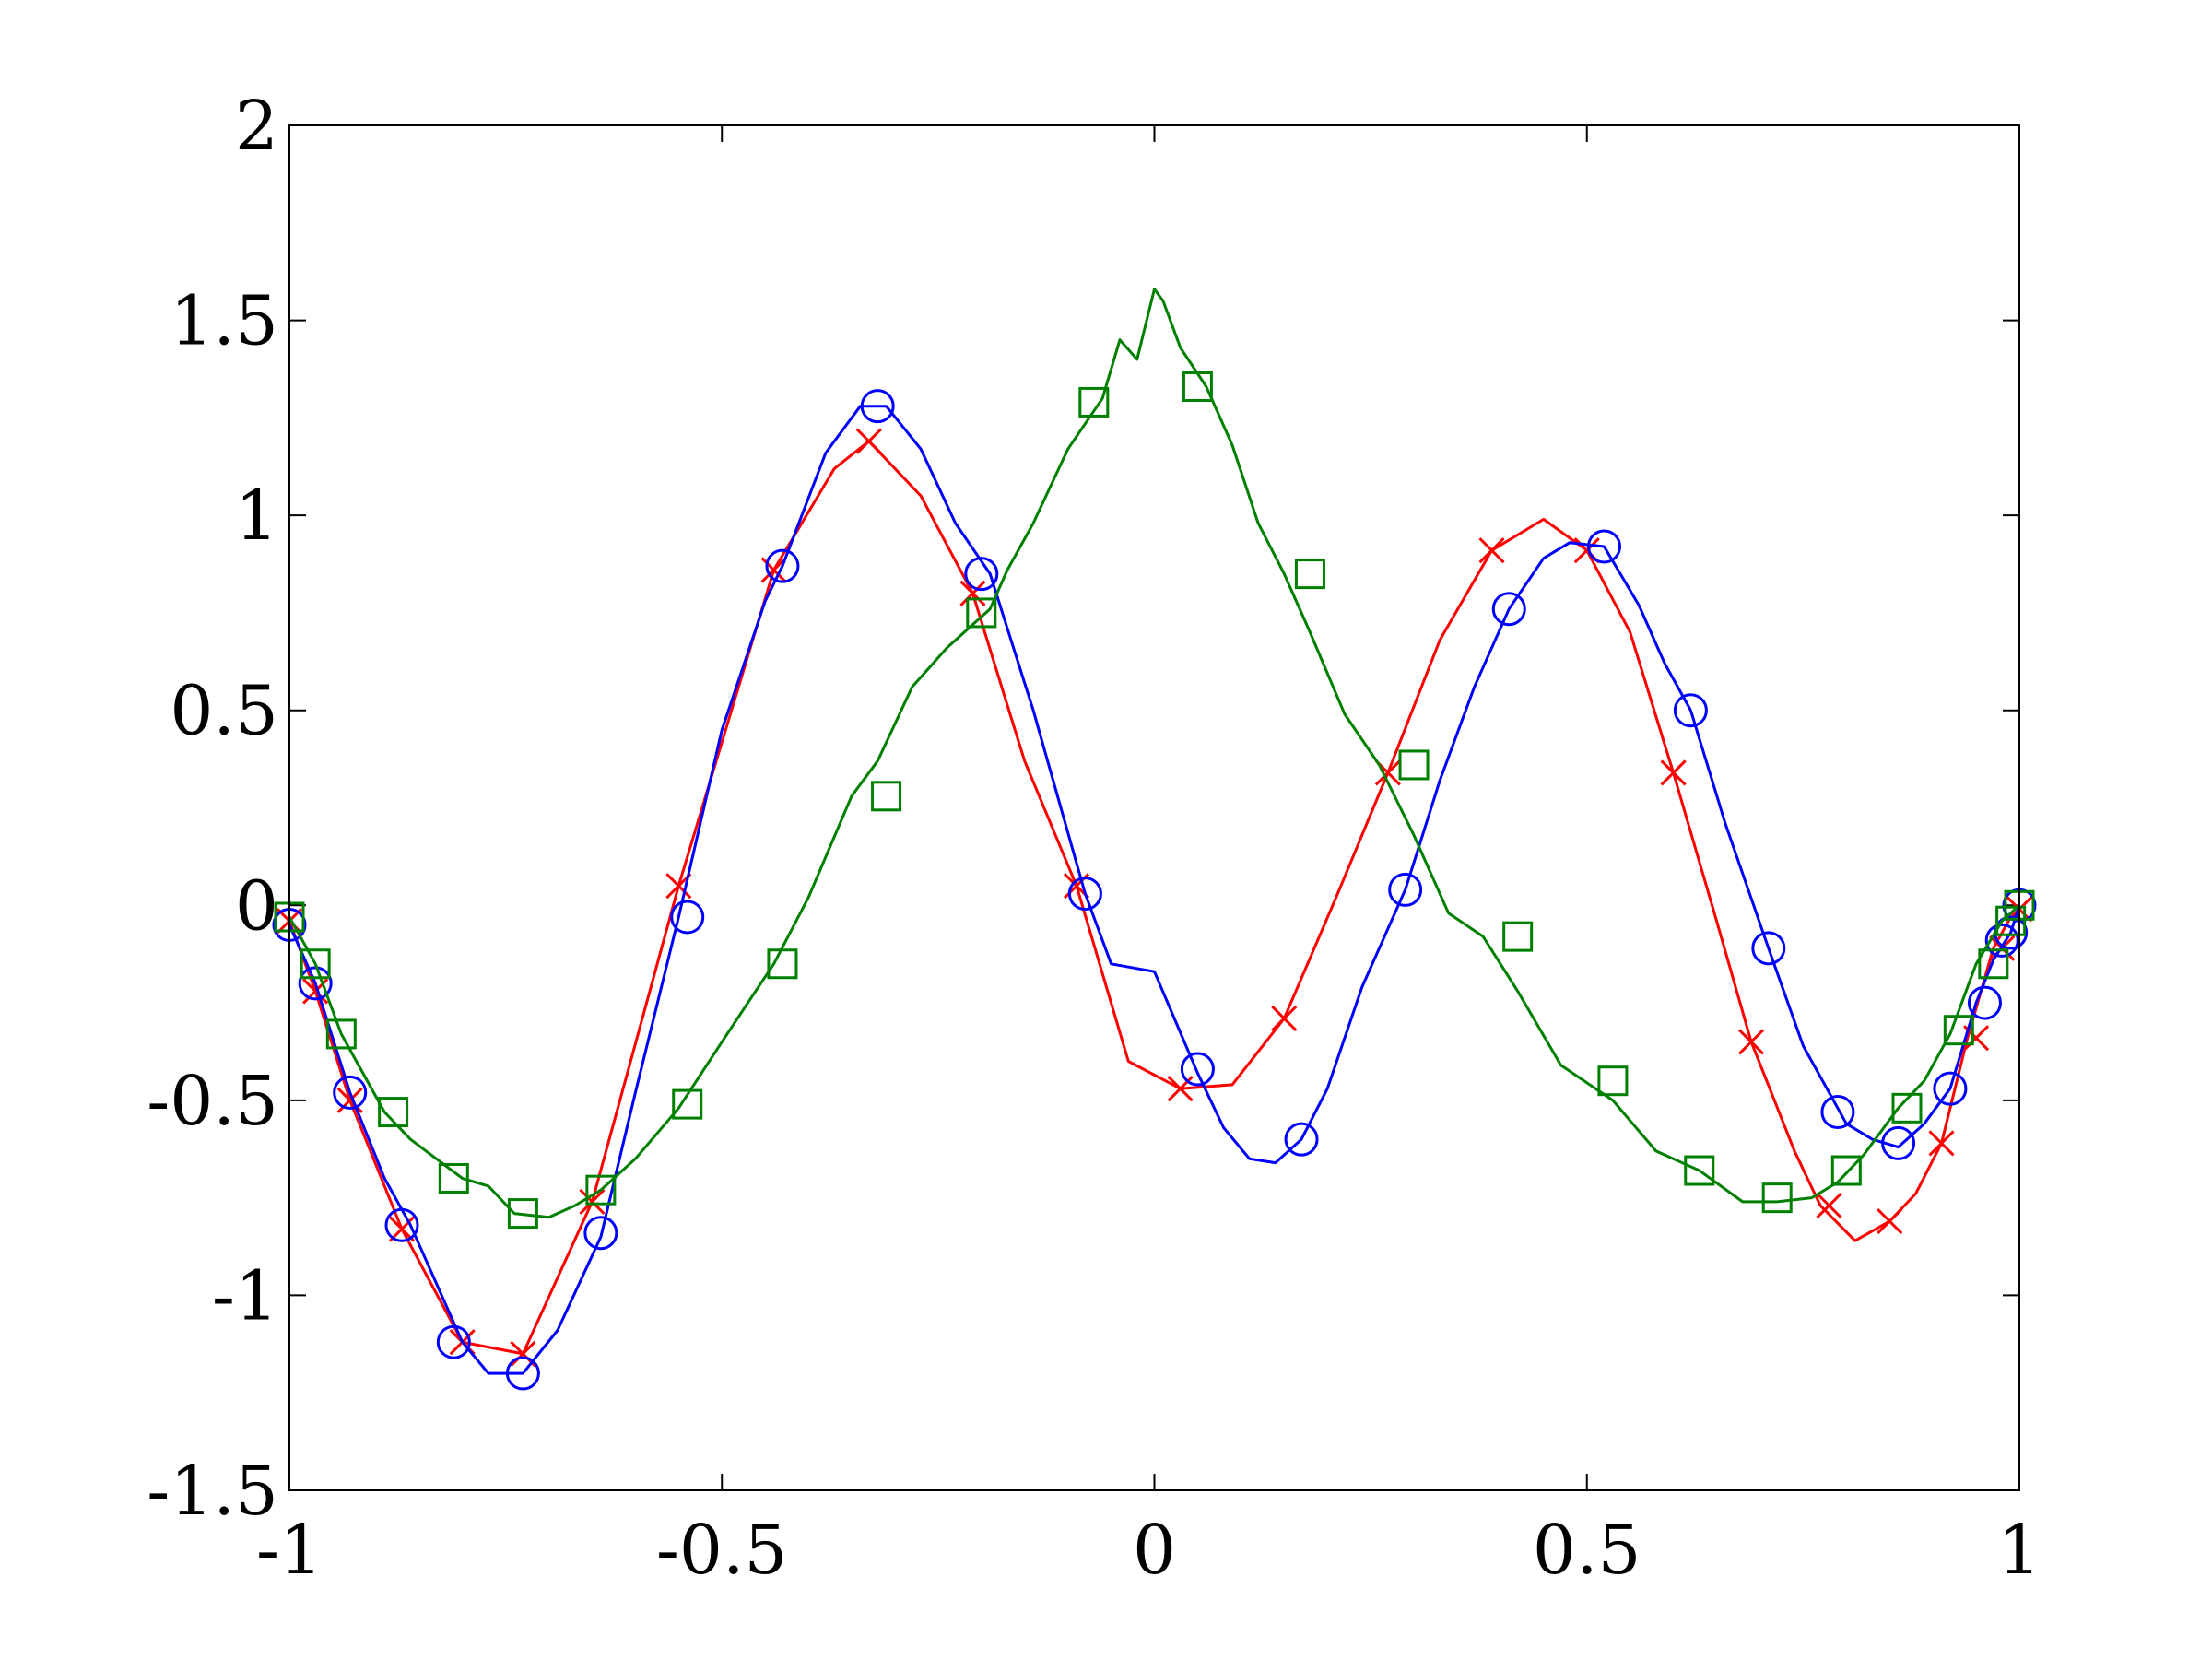 This screenshot has width=2212, height=1659. I want to click on x-tick-label: -1, so click(289, 1550).